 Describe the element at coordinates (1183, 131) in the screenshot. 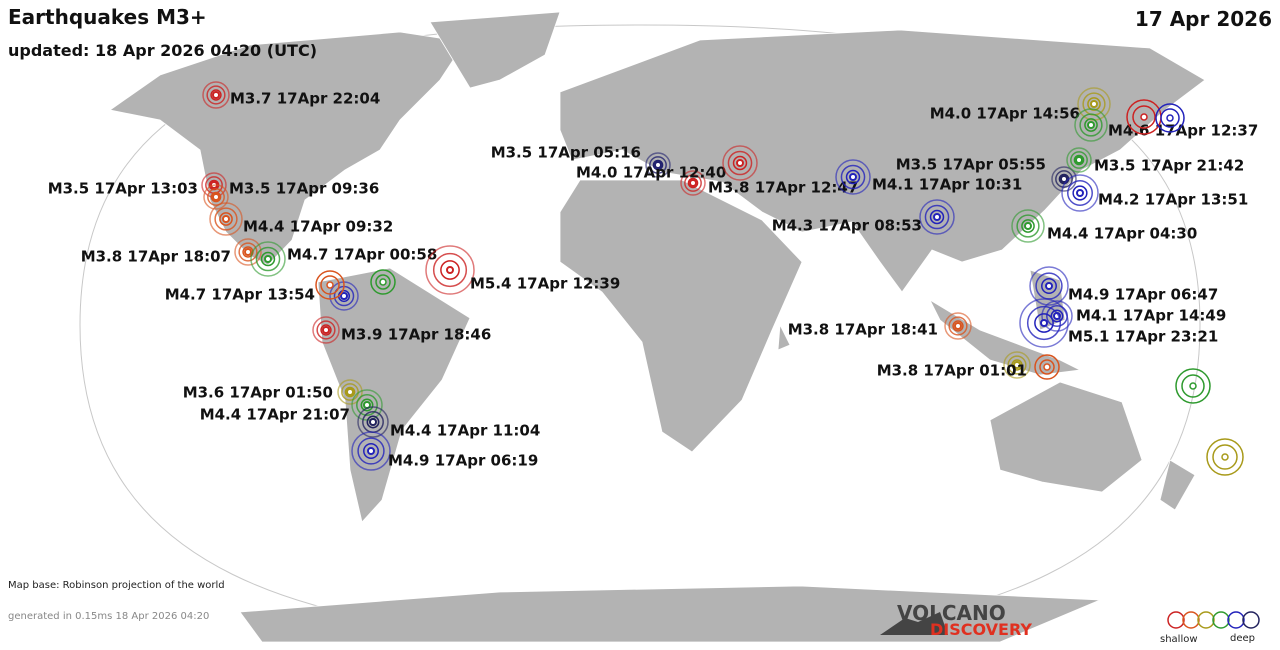

I see `quake-label: M4.6 17Apr 12:37` at that location.